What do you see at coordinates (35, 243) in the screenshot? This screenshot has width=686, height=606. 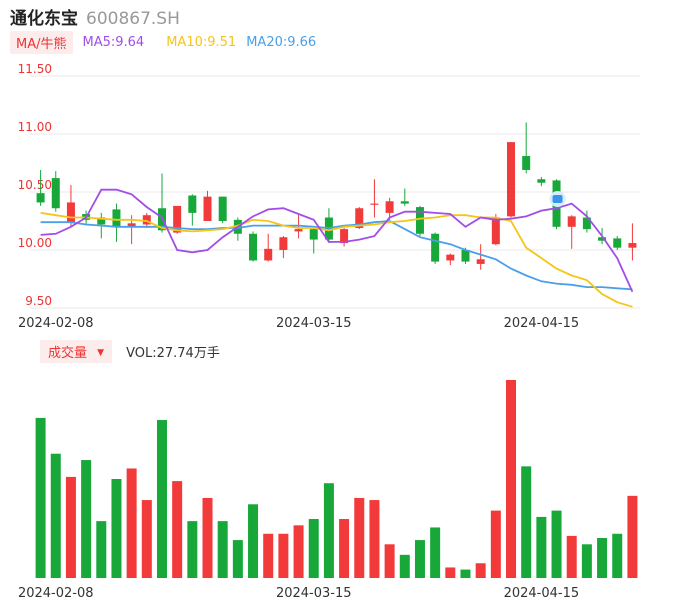 I see `y-tick-label: 10.00` at bounding box center [35, 243].